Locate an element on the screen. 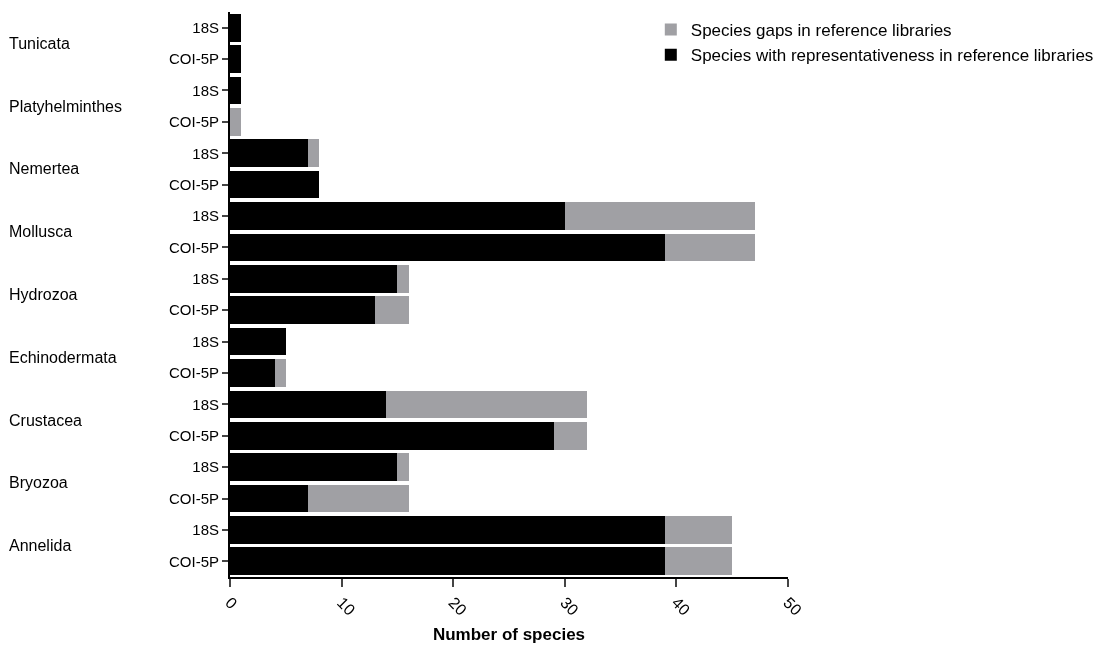 Image resolution: width=1111 pixels, height=660 pixels. text: Echinodermata is located at coordinates (63, 357).